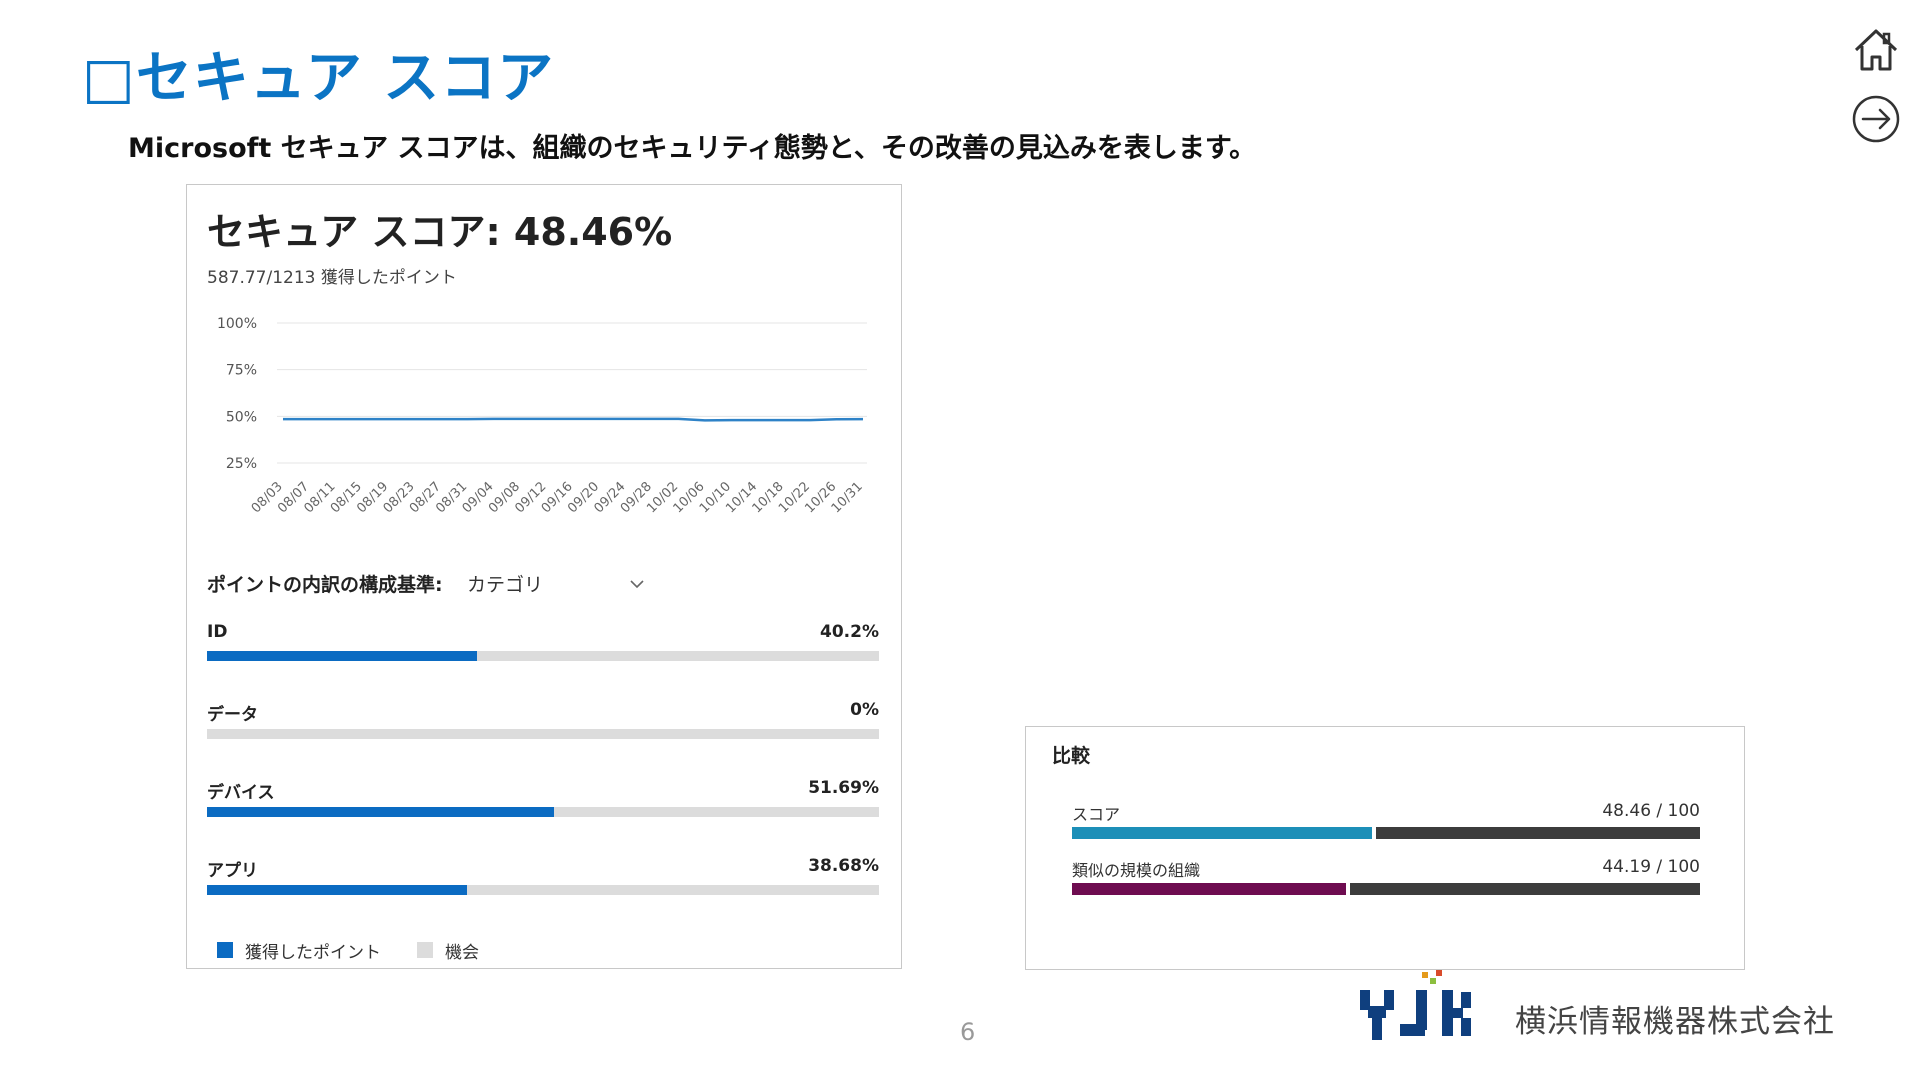 This screenshot has height=1076, width=1920. I want to click on secure-score-title: セキュア スコア: 48.46%, so click(440, 232).